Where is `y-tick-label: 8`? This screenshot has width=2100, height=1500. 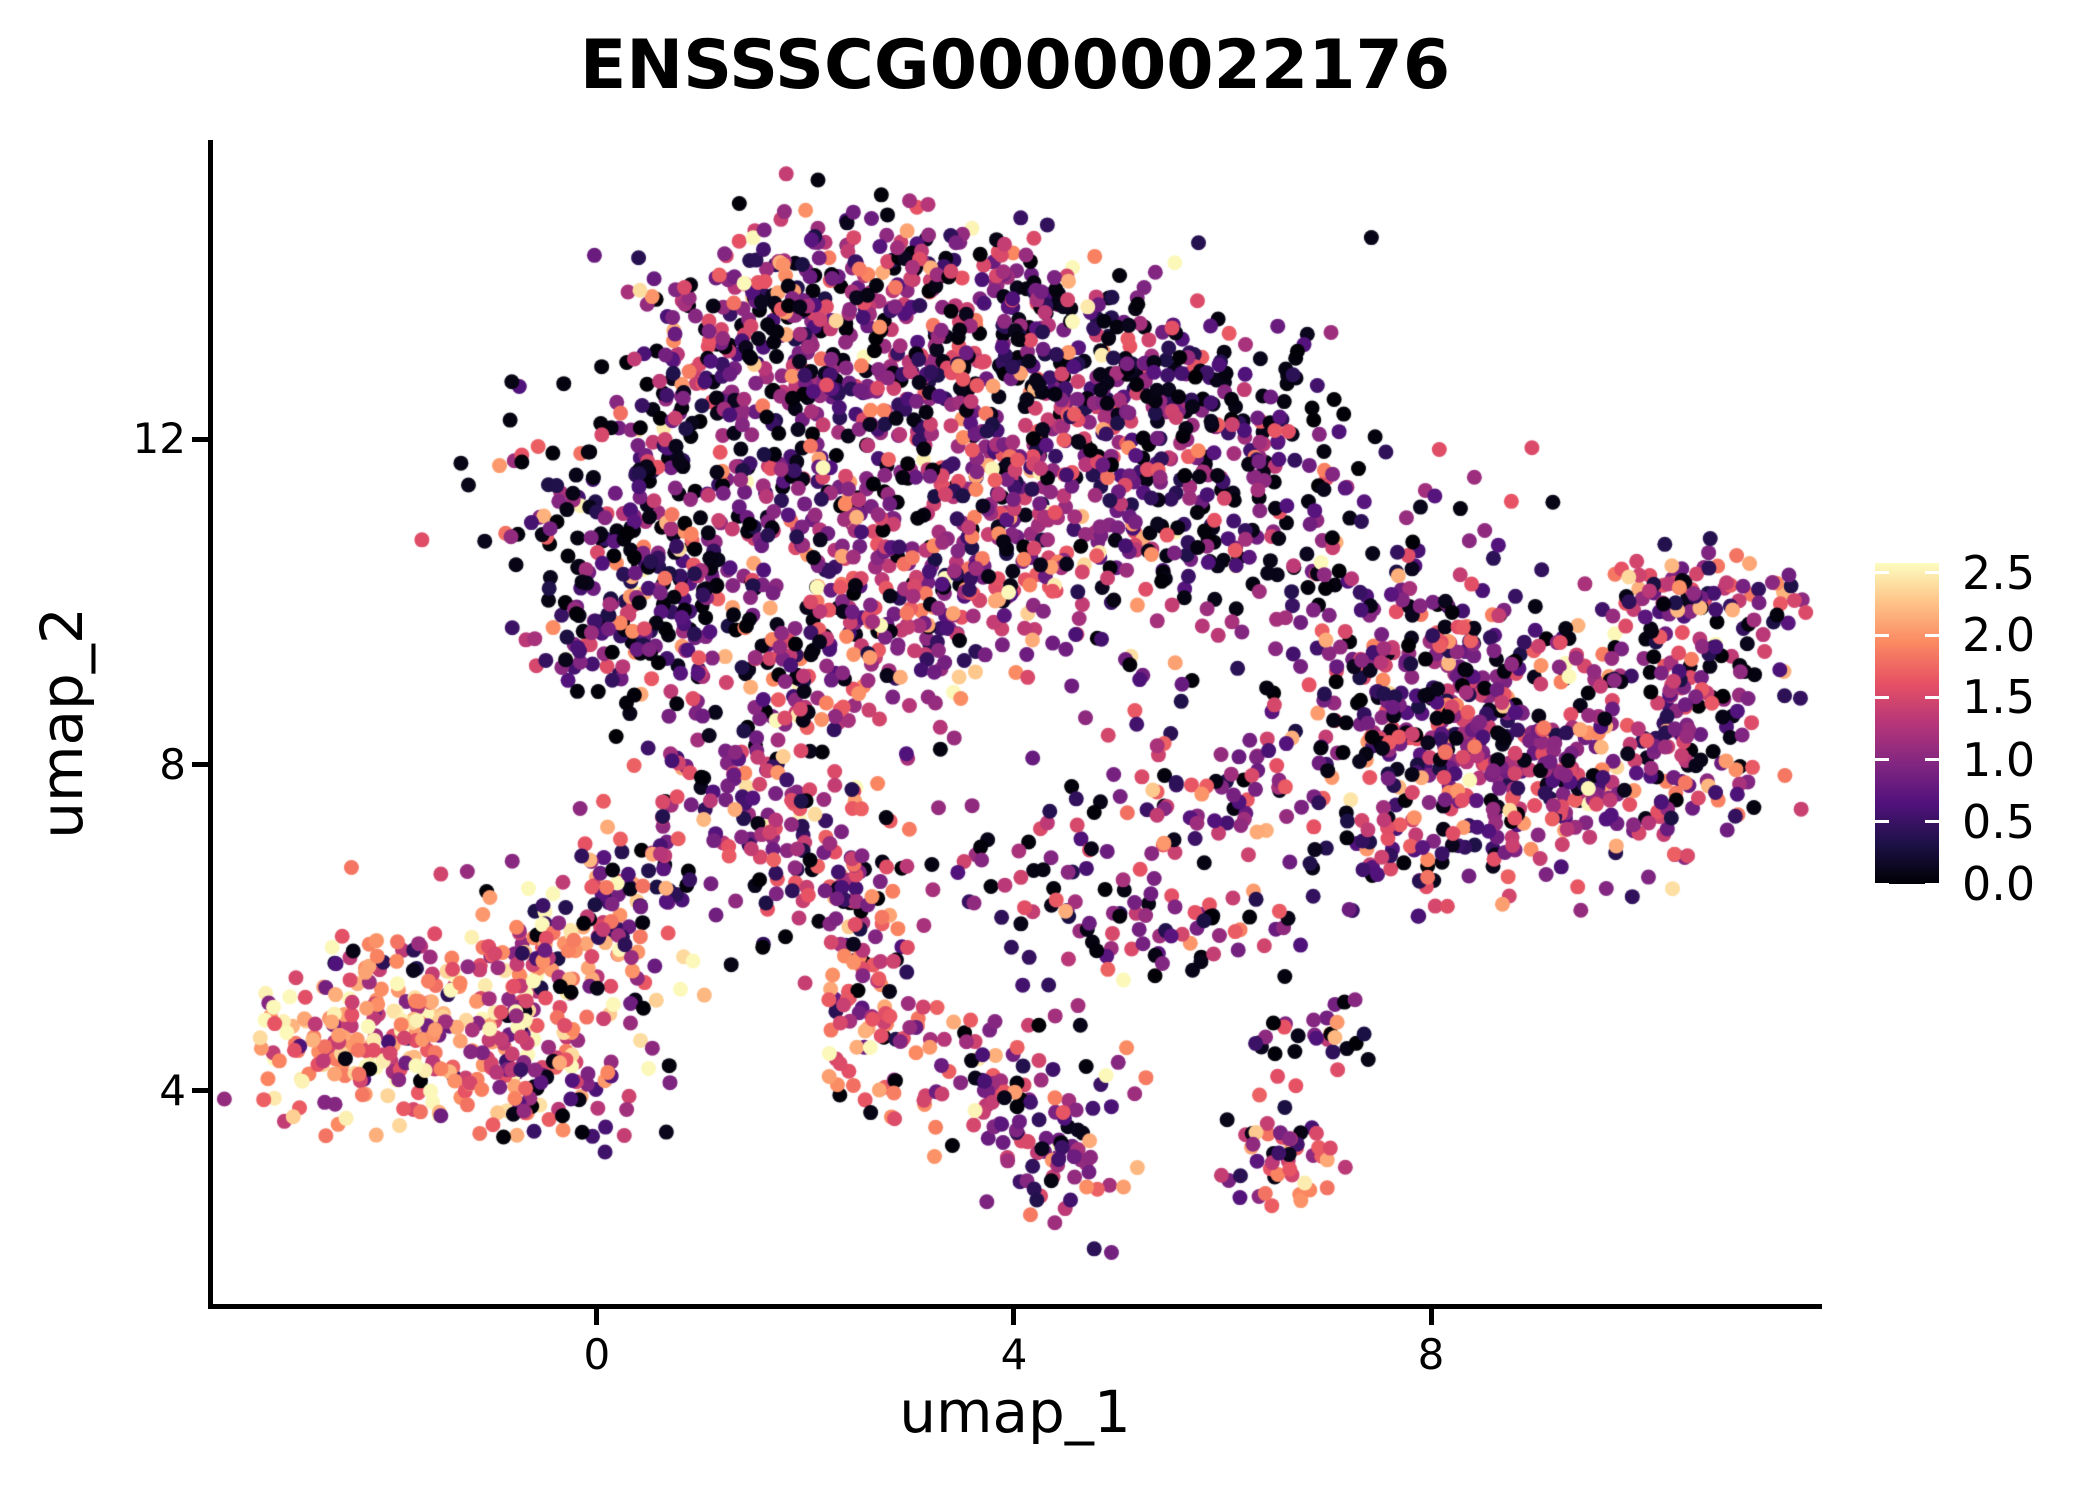
y-tick-label: 8 is located at coordinates (172, 764).